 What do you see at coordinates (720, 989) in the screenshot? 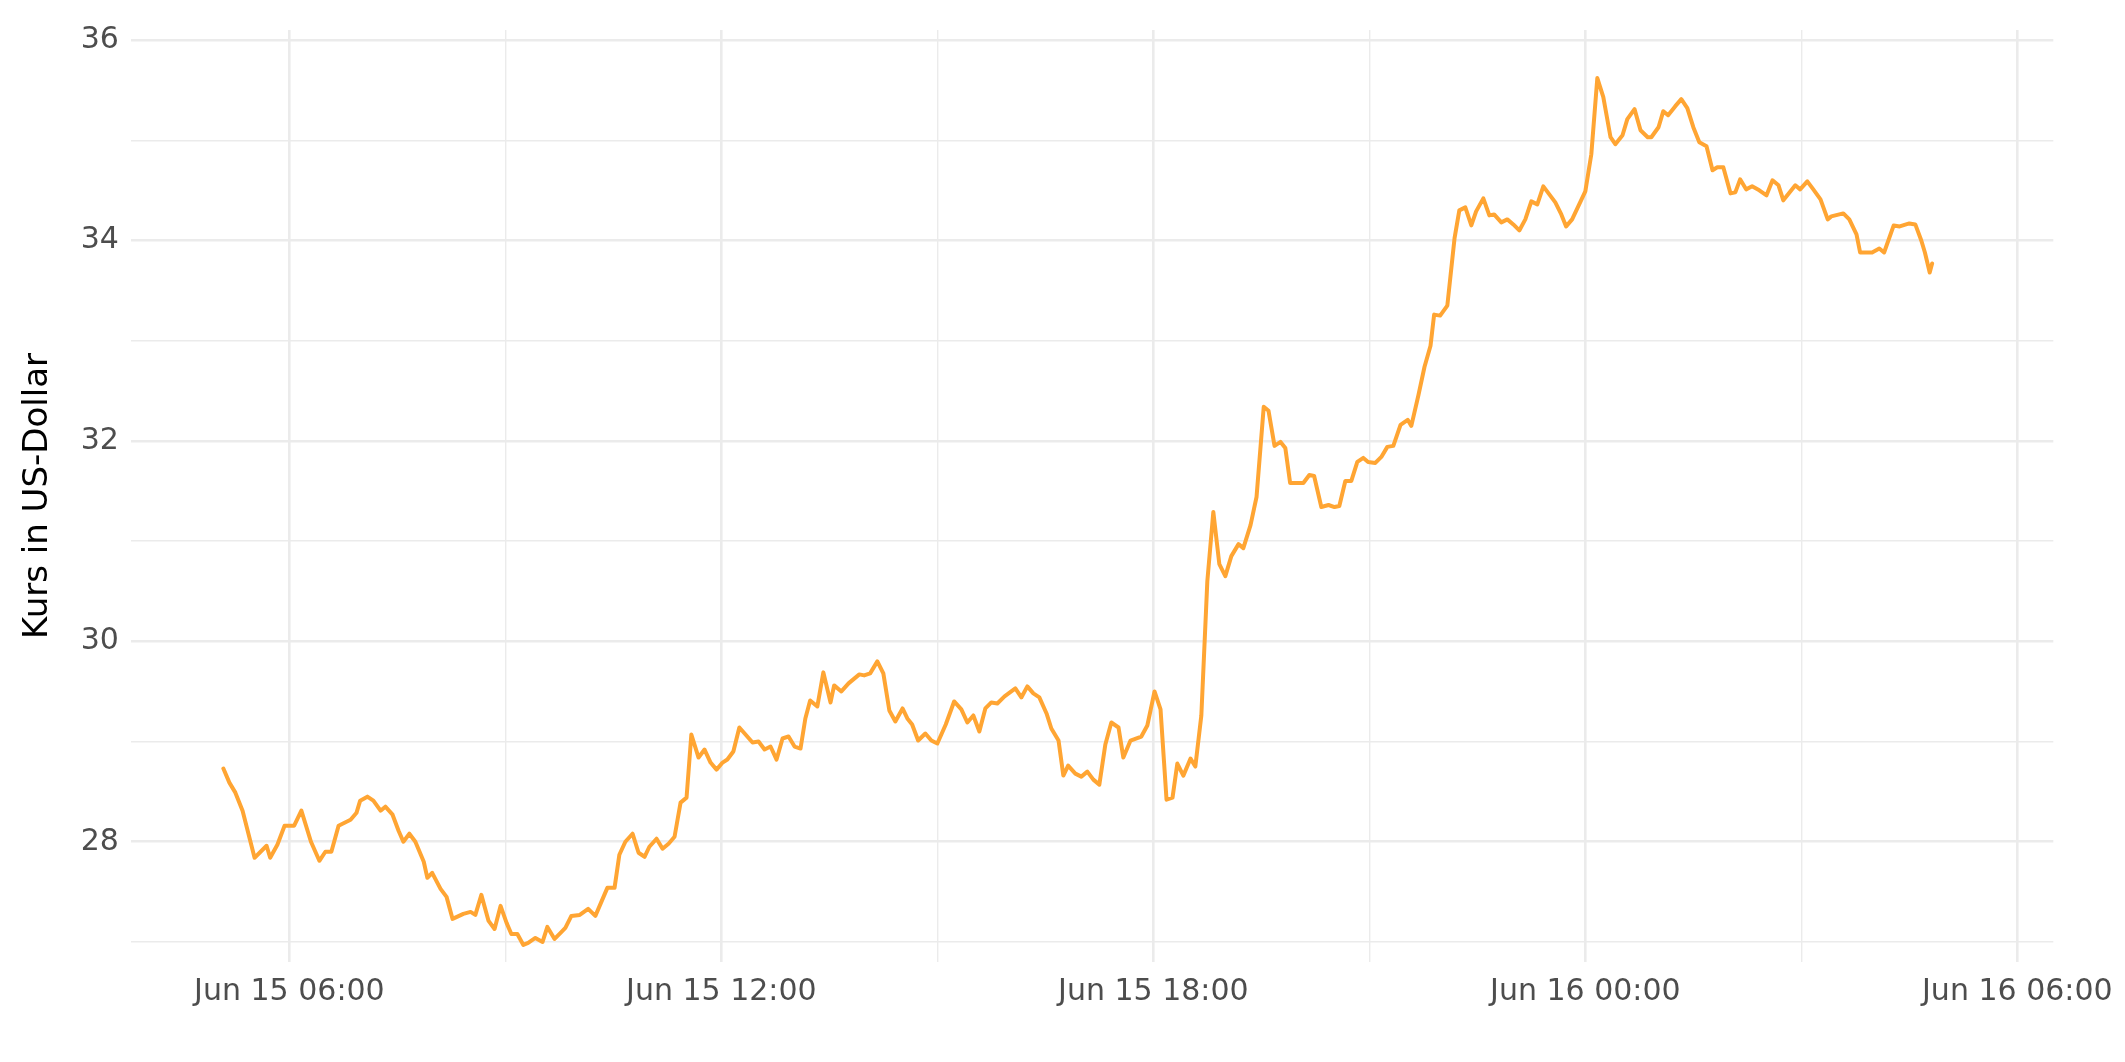
I see `x-tick-label: Jun 15 12:00` at bounding box center [720, 989].